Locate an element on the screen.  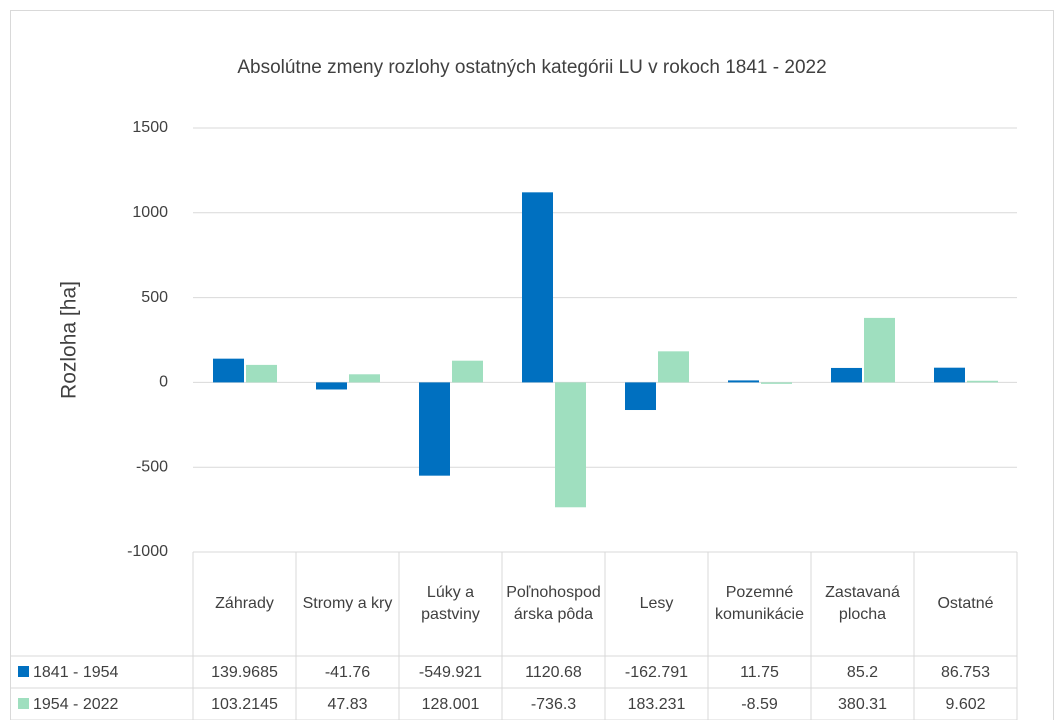
table-value: 103.2145 is located at coordinates (244, 704).